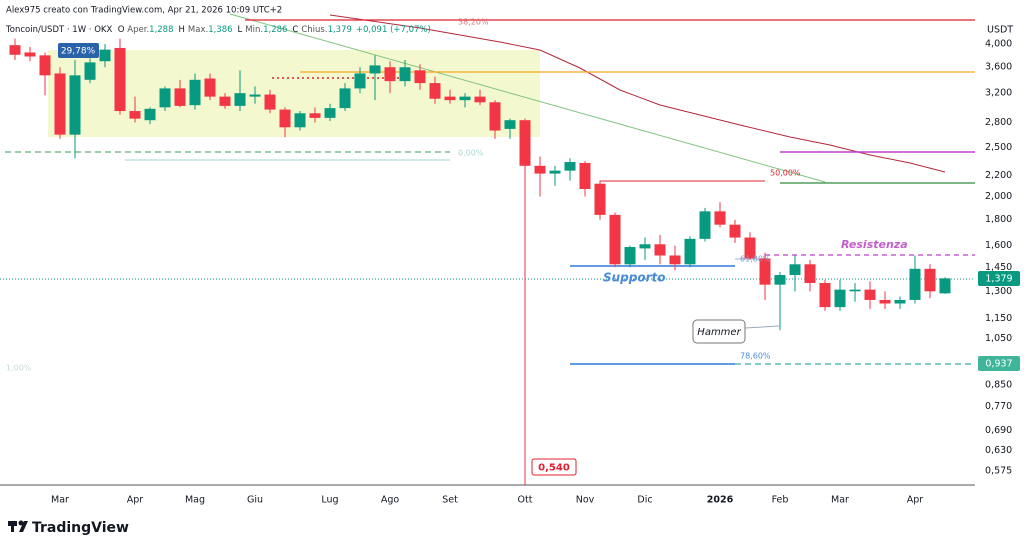 This screenshot has height=548, width=1024. What do you see at coordinates (161, 30) in the screenshot?
I see `legend-value: 1,288` at bounding box center [161, 30].